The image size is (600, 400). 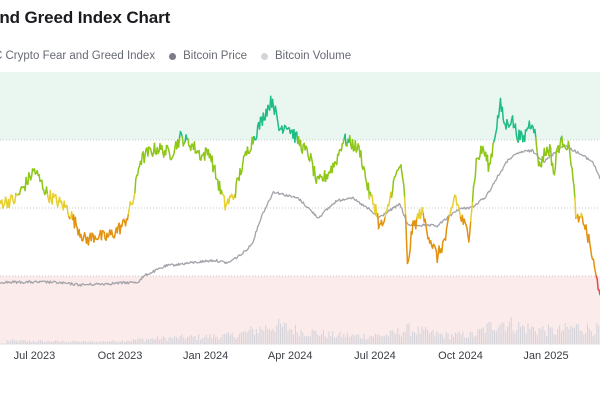 What do you see at coordinates (85, 17) in the screenshot?
I see `chart-title: and Greed Index Chart` at bounding box center [85, 17].